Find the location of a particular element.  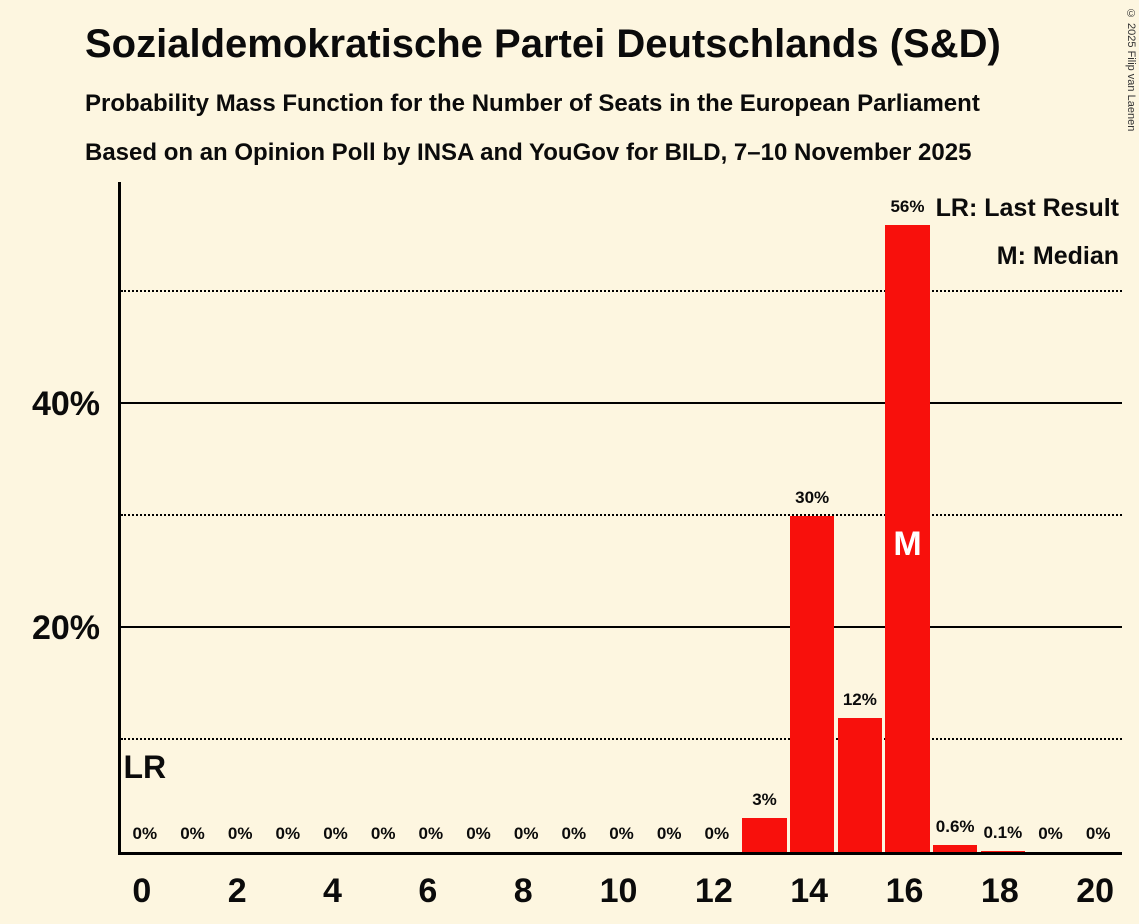

value-label-seat-4: 0% is located at coordinates (335, 833).